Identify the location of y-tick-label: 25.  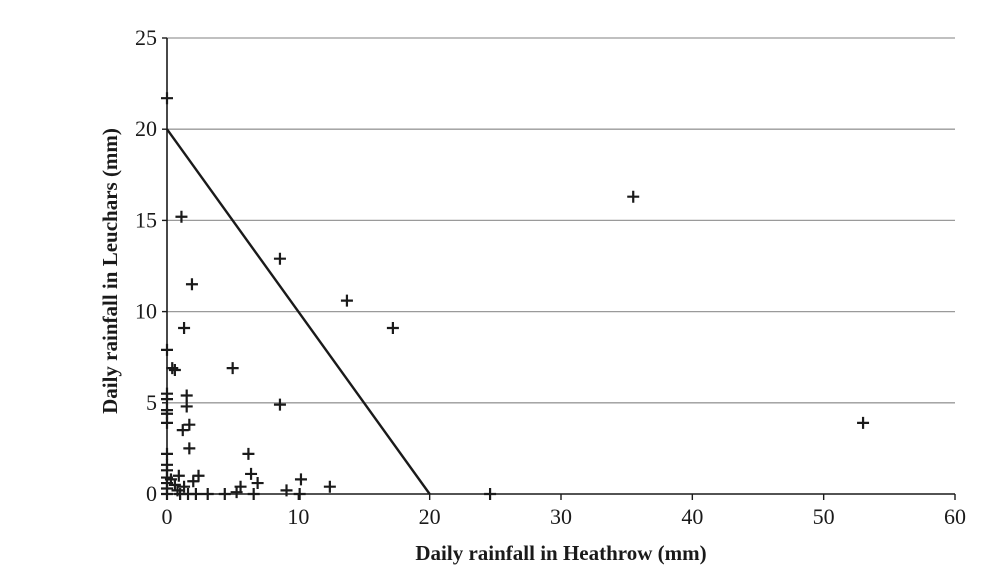
(146, 37).